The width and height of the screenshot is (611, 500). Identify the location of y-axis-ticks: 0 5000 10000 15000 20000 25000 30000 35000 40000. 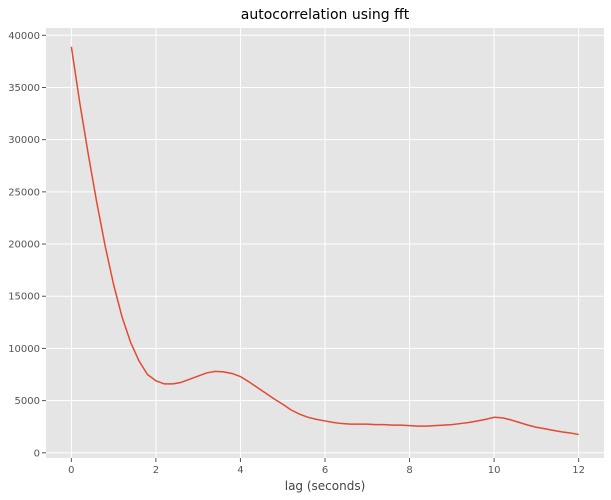
(27, 245).